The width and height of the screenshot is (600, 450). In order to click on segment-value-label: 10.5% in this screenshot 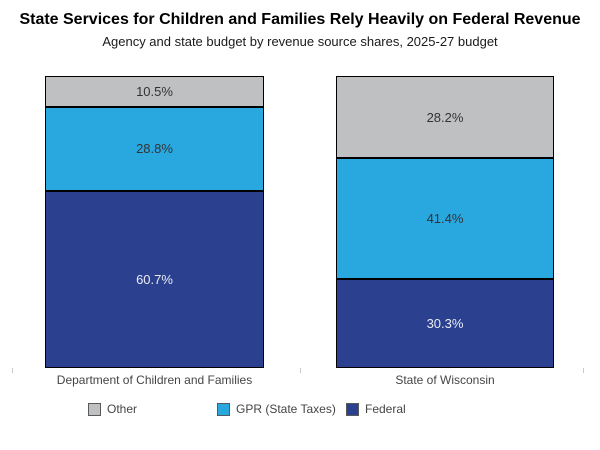, I will do `click(154, 91)`.